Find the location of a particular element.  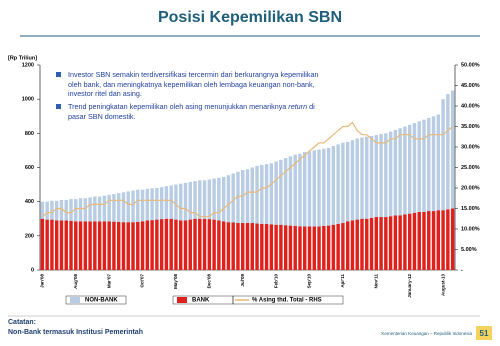

y2-tick-label: 5.00% is located at coordinates (469, 250).